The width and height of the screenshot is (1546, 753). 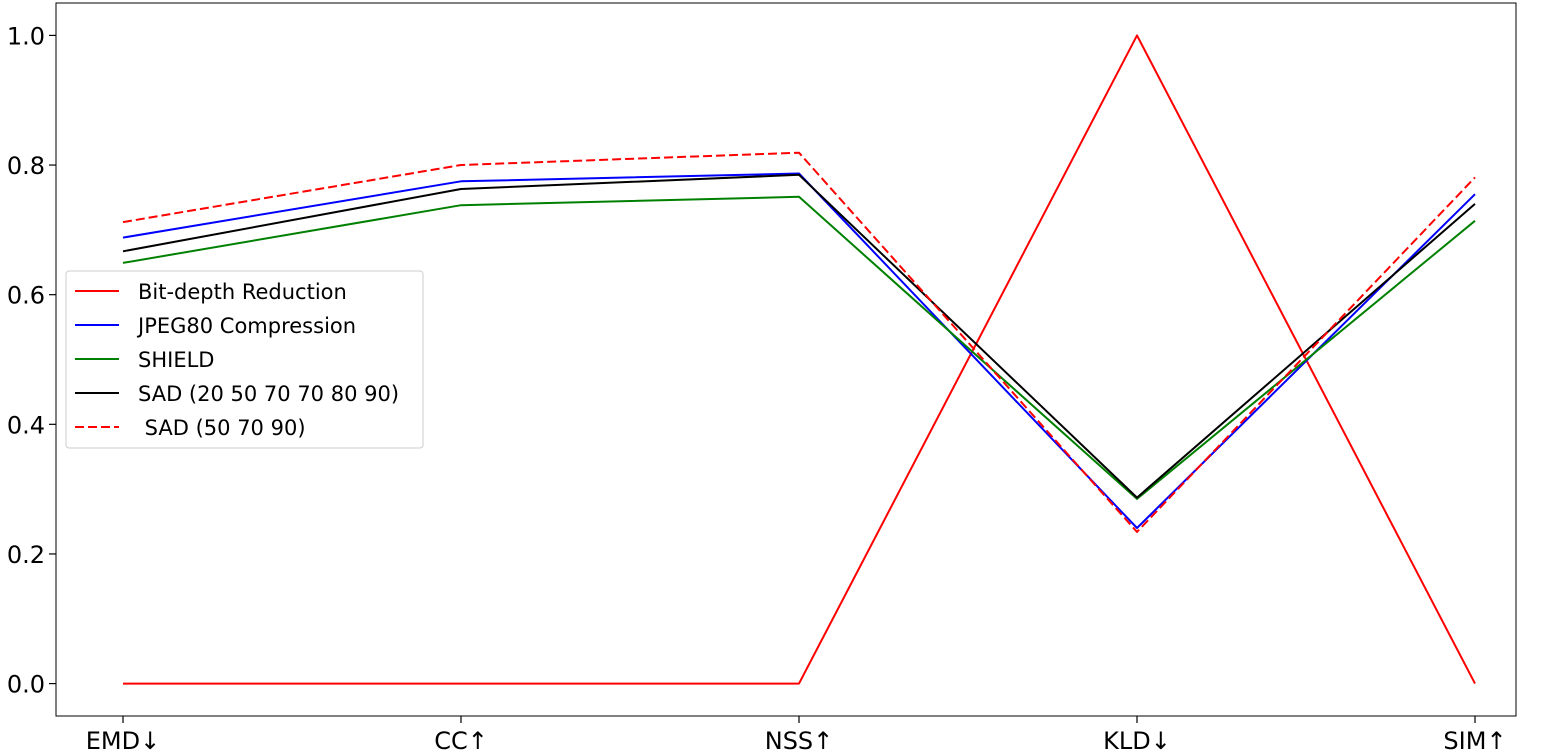 What do you see at coordinates (799, 740) in the screenshot?
I see `x-tick-label: NSS↑` at bounding box center [799, 740].